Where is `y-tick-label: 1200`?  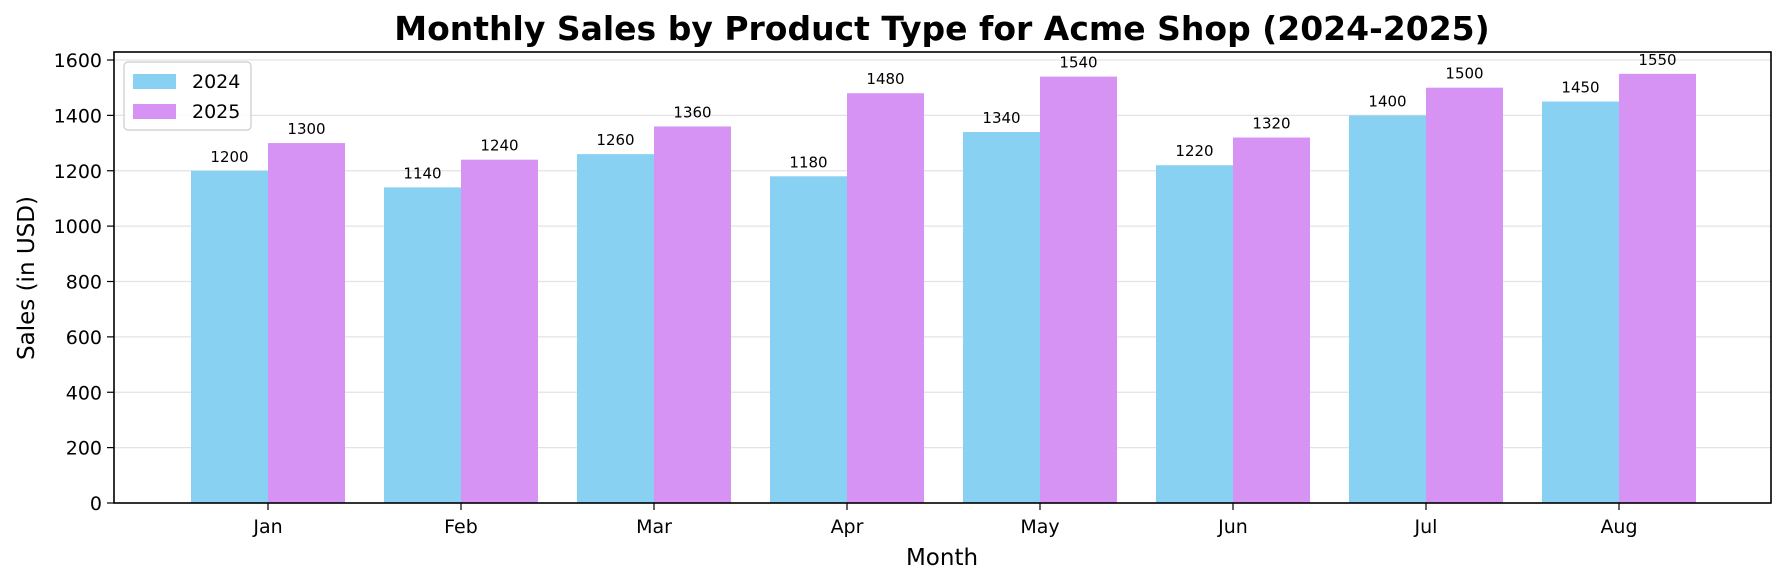
y-tick-label: 1200 is located at coordinates (78, 172).